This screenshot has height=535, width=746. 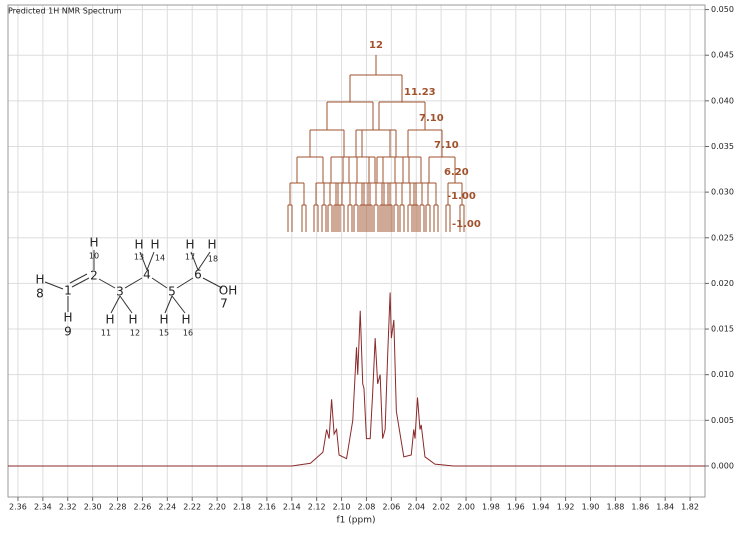 I want to click on x-tick-label: 2.08, so click(x=367, y=507).